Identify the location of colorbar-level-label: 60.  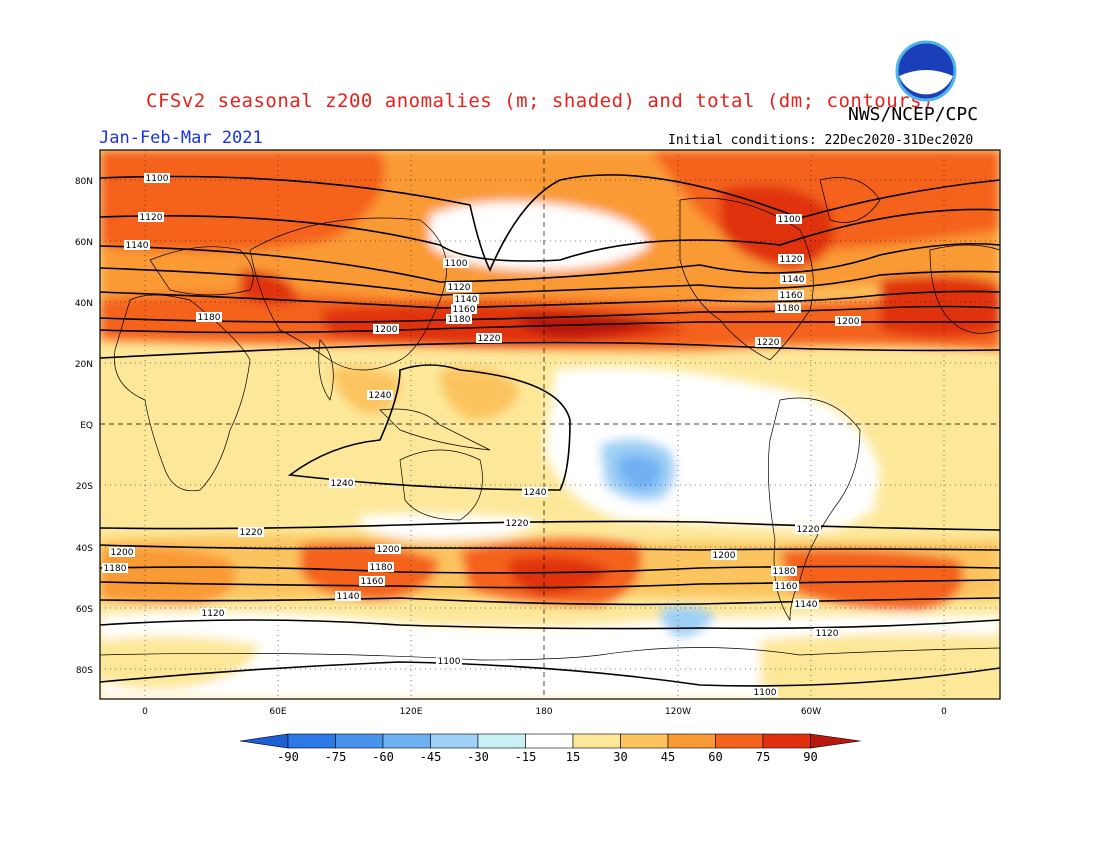
(715, 757).